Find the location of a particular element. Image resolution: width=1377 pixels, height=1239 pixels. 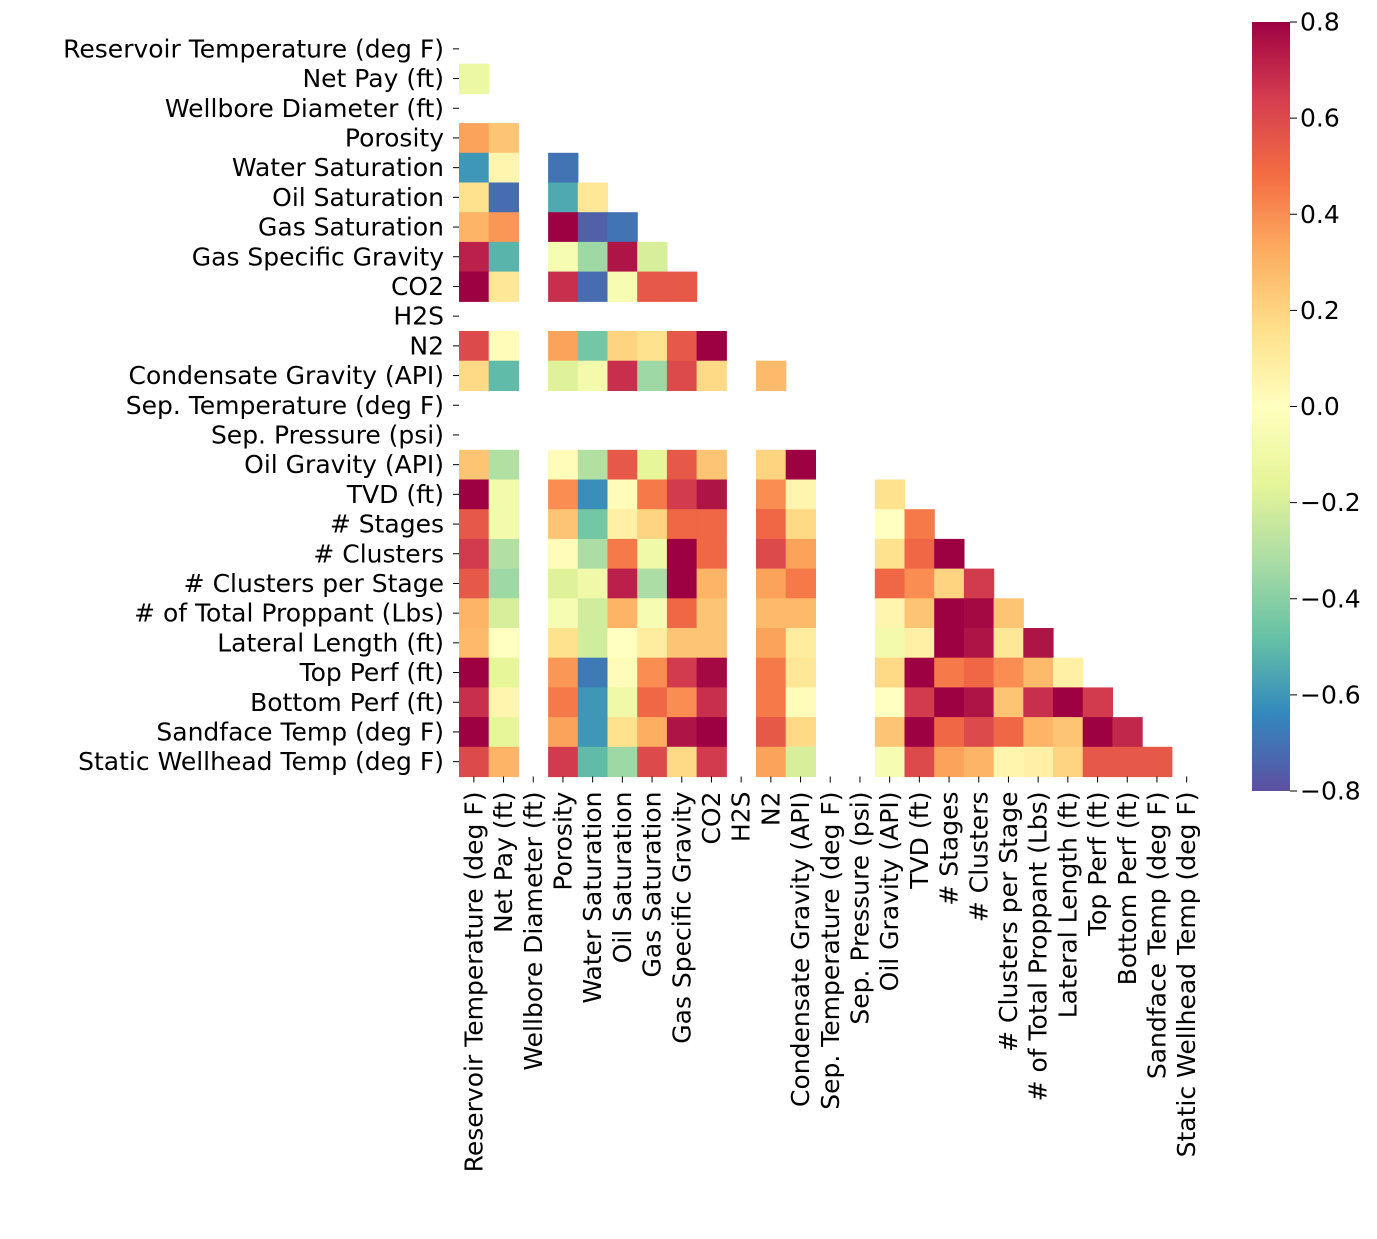

y-tick-label: N2 is located at coordinates (426, 345).